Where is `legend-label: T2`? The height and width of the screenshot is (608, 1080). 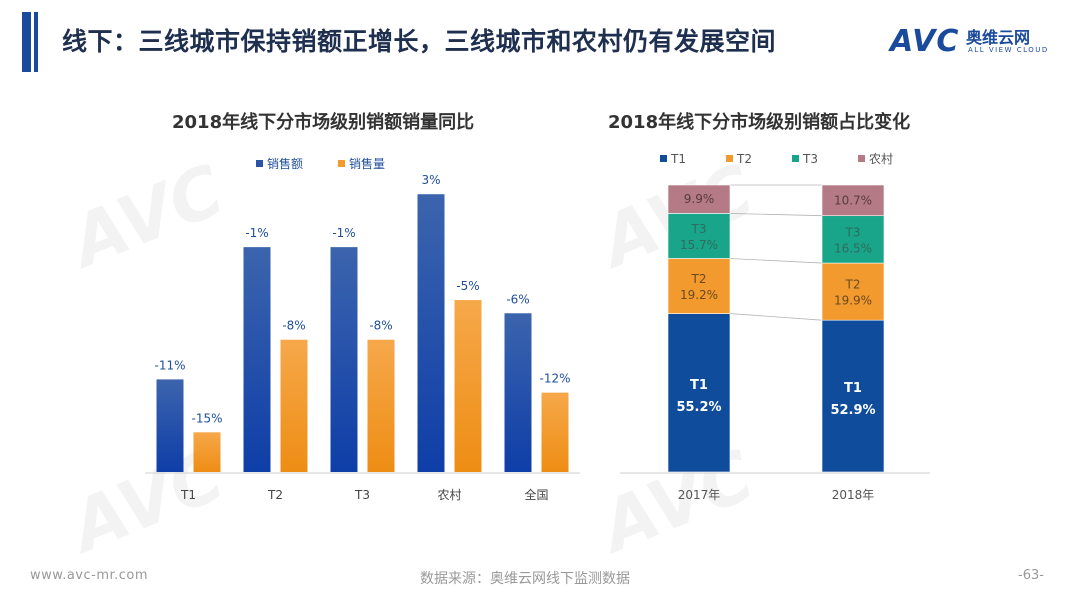 legend-label: T2 is located at coordinates (744, 159).